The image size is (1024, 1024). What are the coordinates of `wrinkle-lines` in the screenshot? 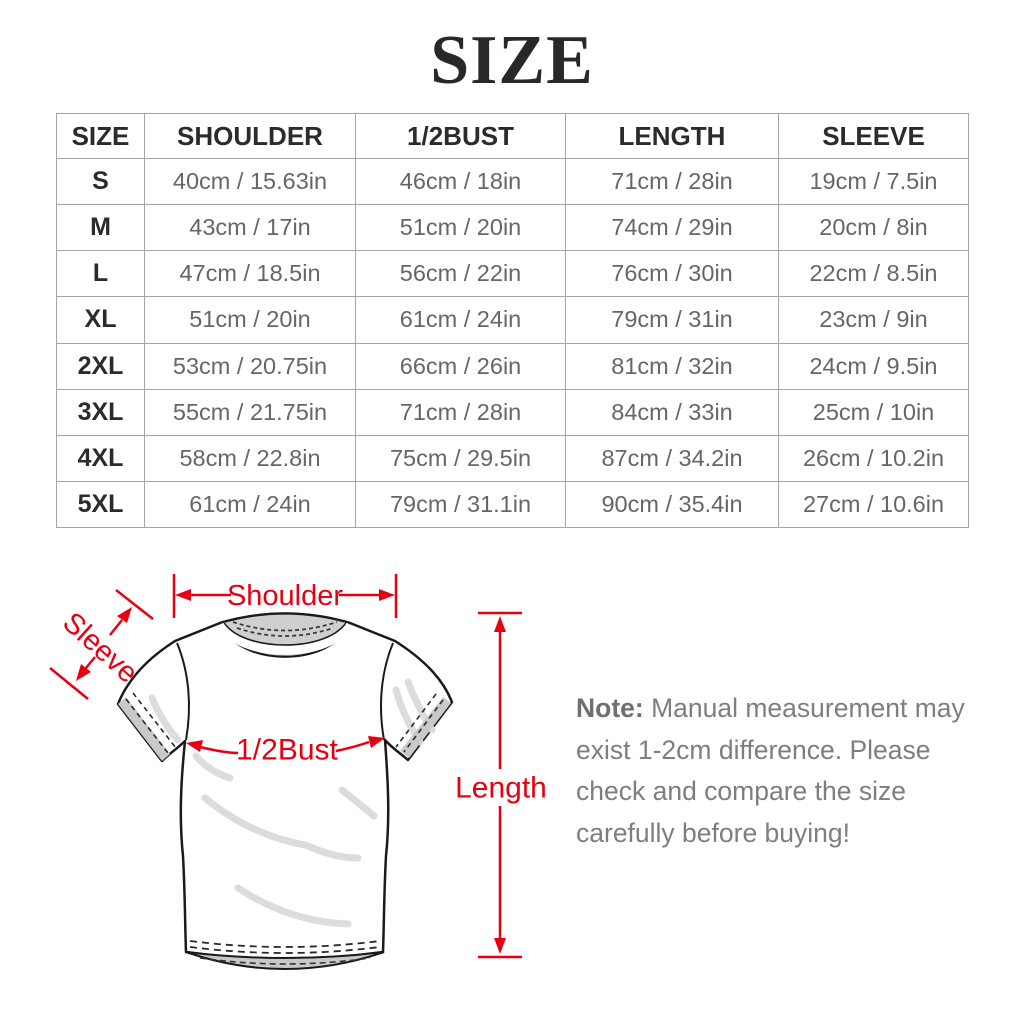 It's located at (292, 803).